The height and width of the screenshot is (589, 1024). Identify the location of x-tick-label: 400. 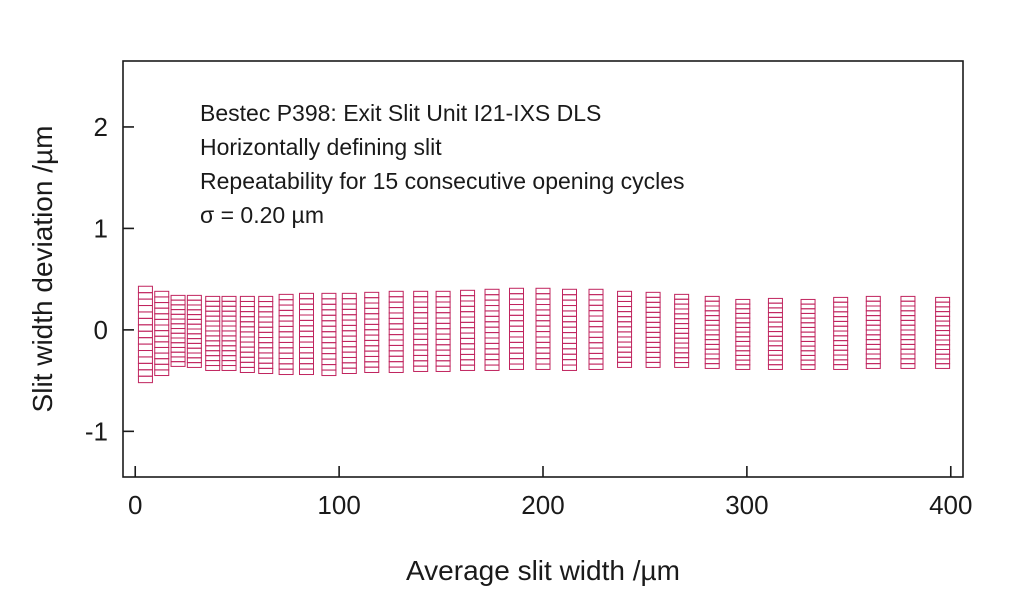
(950, 505).